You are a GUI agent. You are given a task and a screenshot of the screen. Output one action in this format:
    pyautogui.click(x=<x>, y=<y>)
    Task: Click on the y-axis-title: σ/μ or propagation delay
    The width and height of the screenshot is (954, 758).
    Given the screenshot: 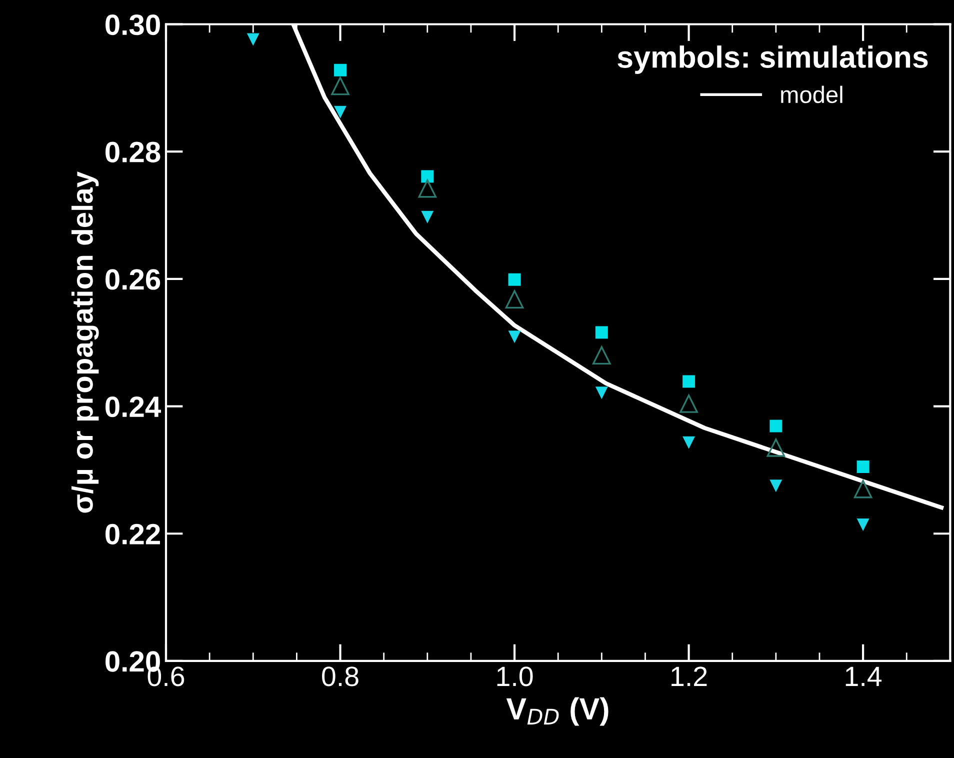 What is the action you would take?
    pyautogui.click(x=85, y=342)
    